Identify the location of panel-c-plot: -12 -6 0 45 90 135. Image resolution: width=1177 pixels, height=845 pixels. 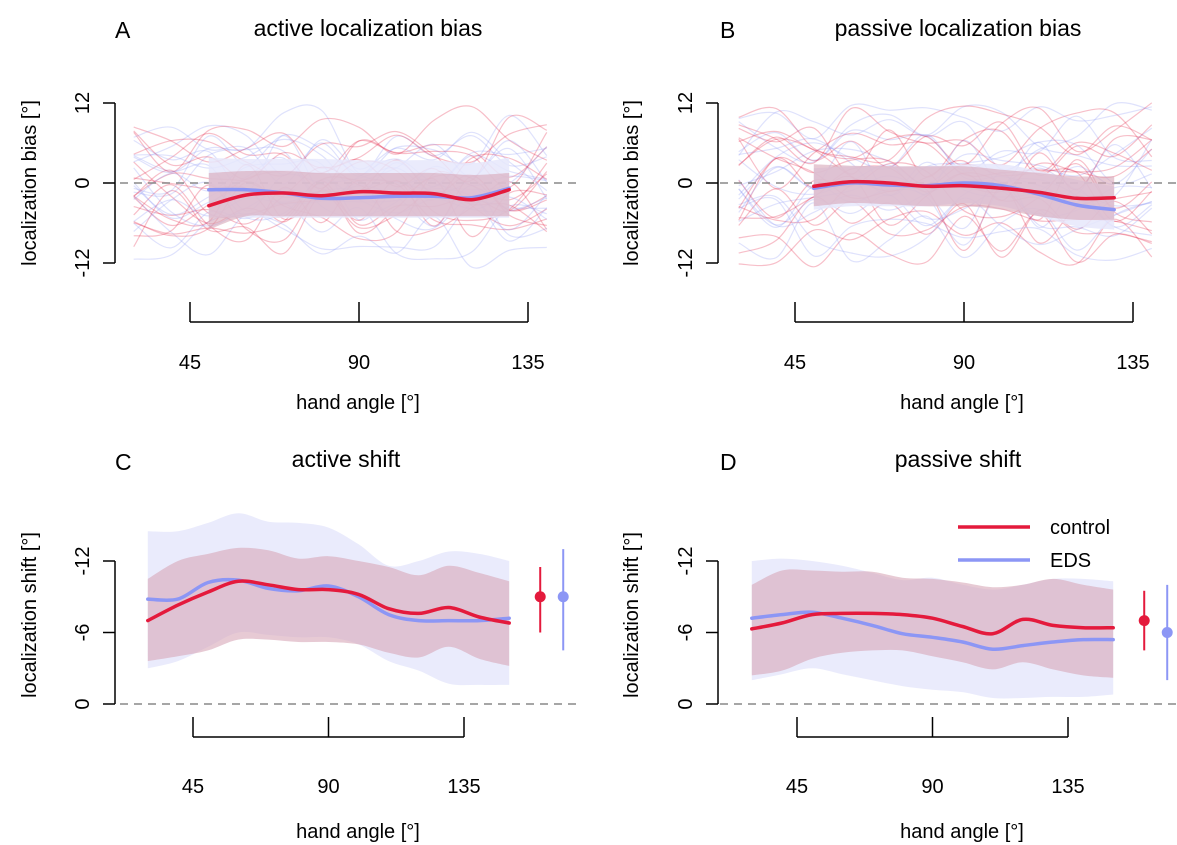
(326, 655).